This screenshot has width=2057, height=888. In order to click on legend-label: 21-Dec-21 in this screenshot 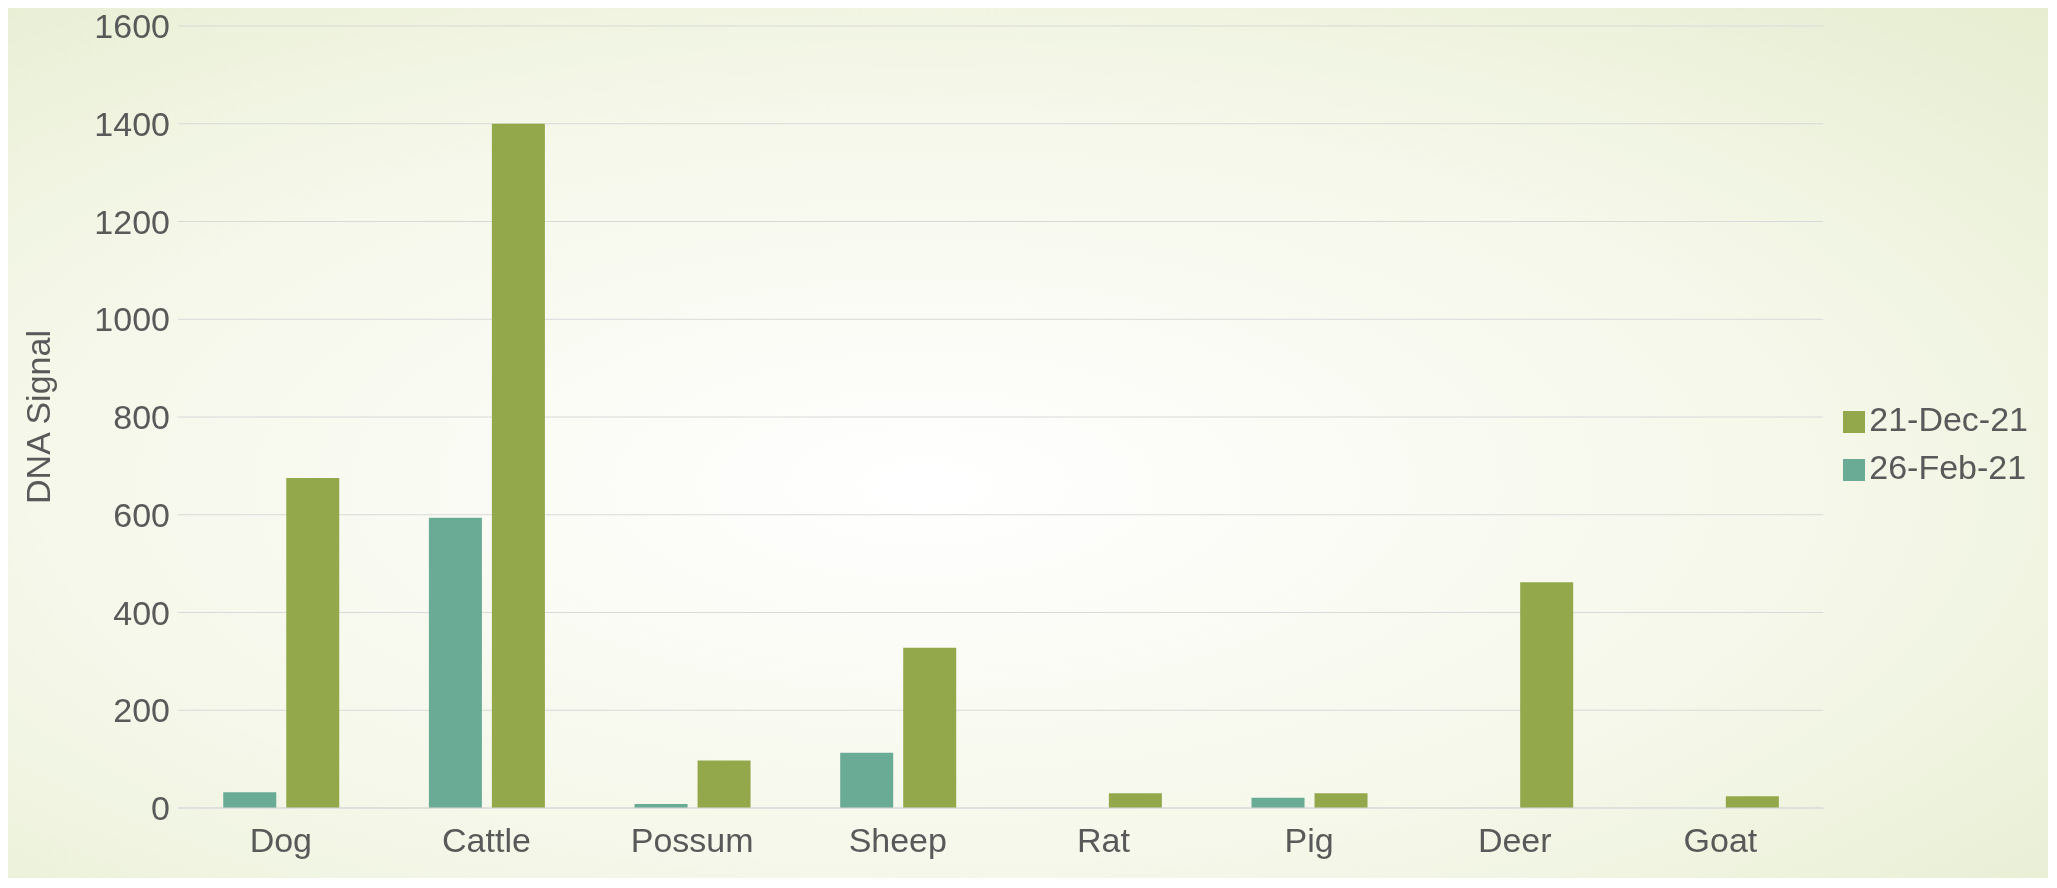, I will do `click(1948, 419)`.